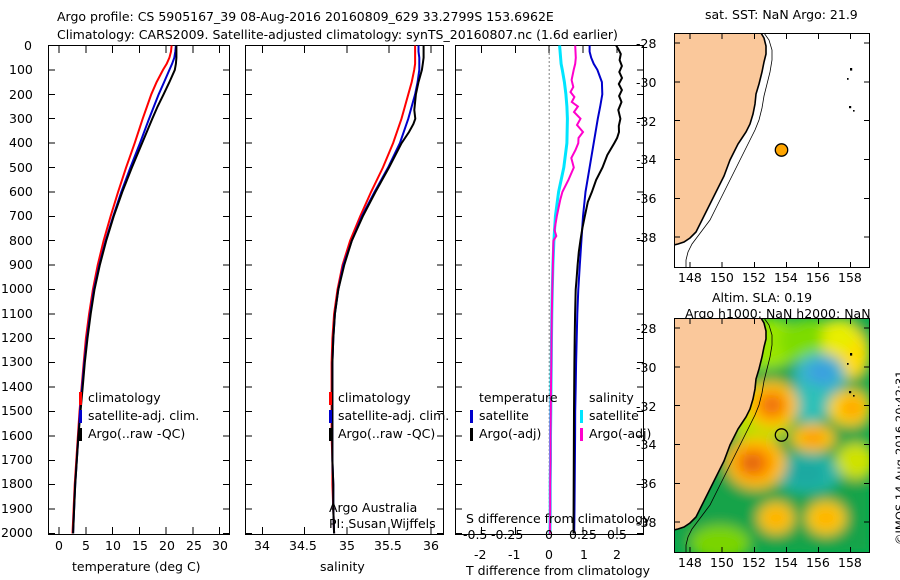 This screenshot has width=900, height=580. What do you see at coordinates (382, 523) in the screenshot?
I see `attribution-line-2: PI: Susan Wijffels` at bounding box center [382, 523].